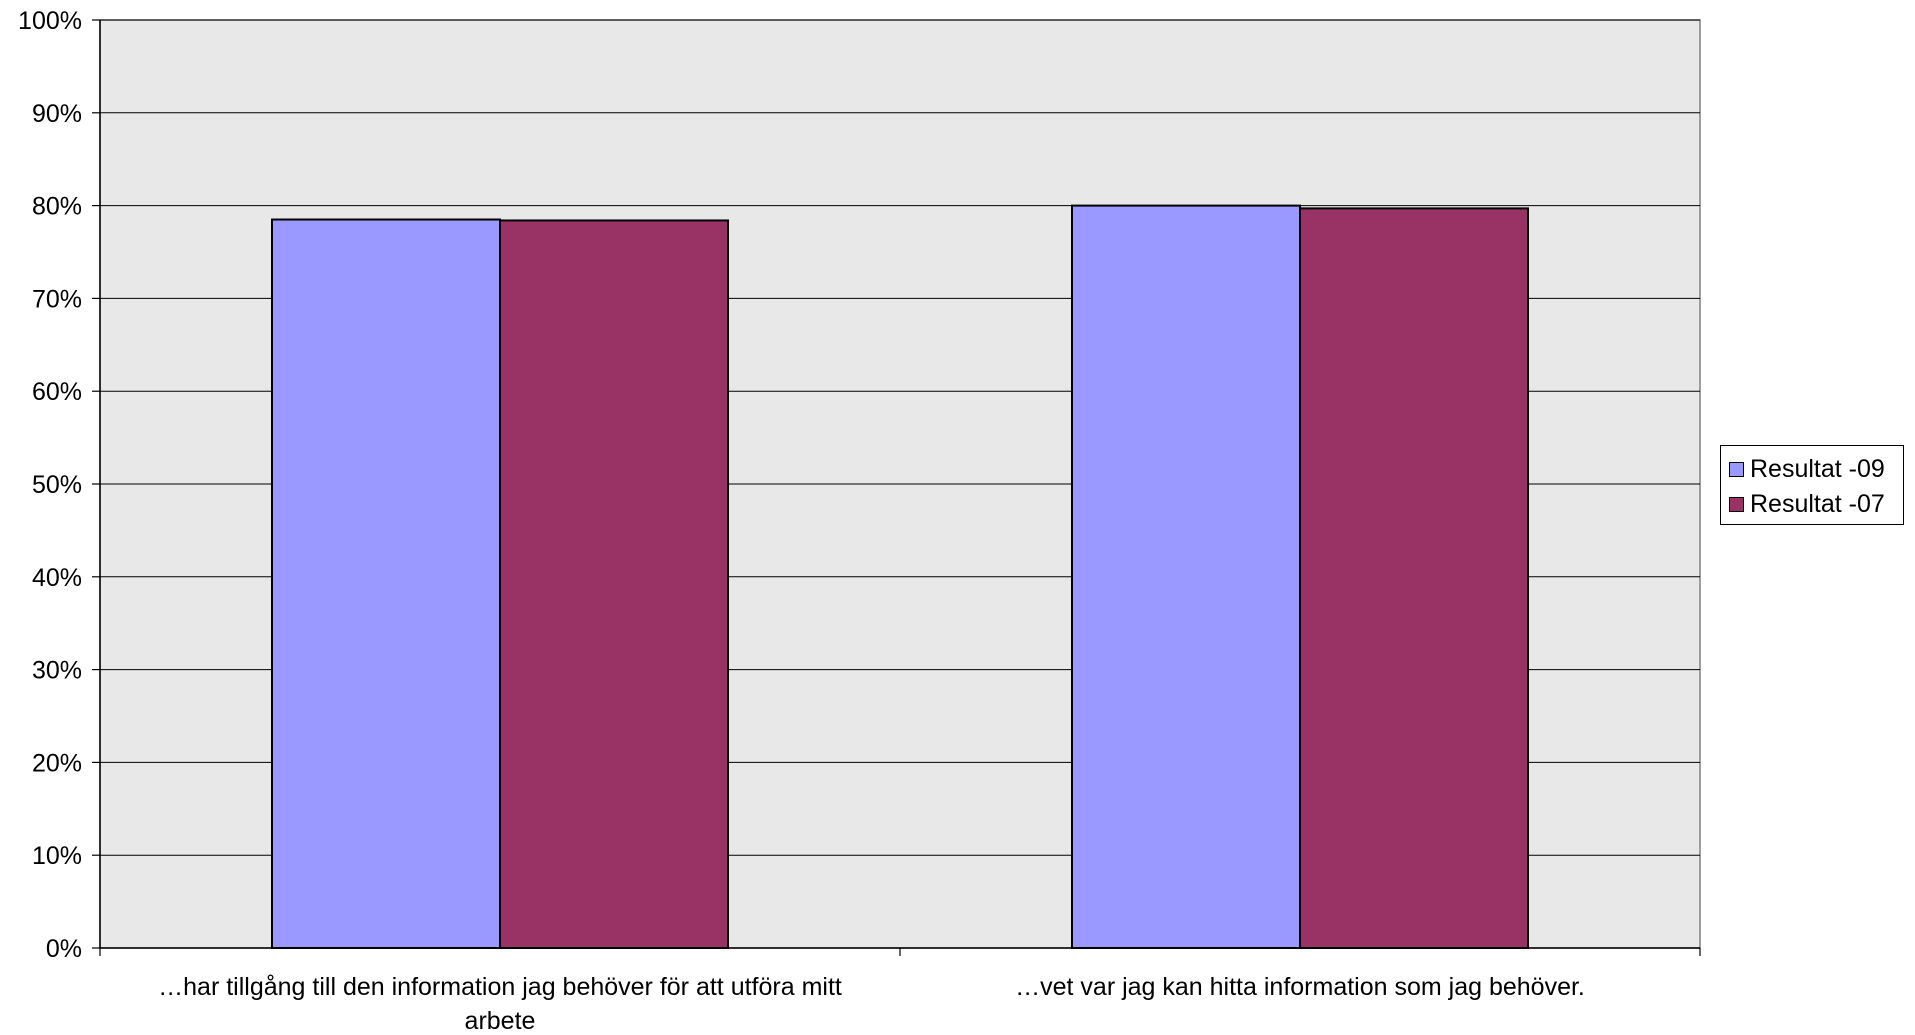  I want to click on legend-label-series-2: Resultat -07, so click(1817, 504).